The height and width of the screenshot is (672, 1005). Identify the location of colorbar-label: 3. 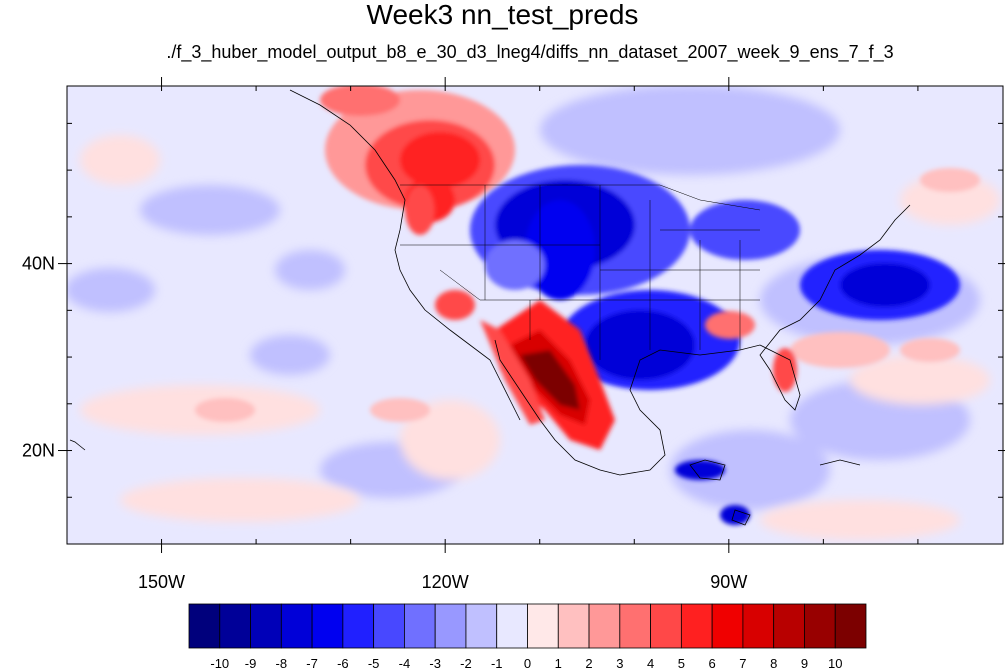
(619, 663).